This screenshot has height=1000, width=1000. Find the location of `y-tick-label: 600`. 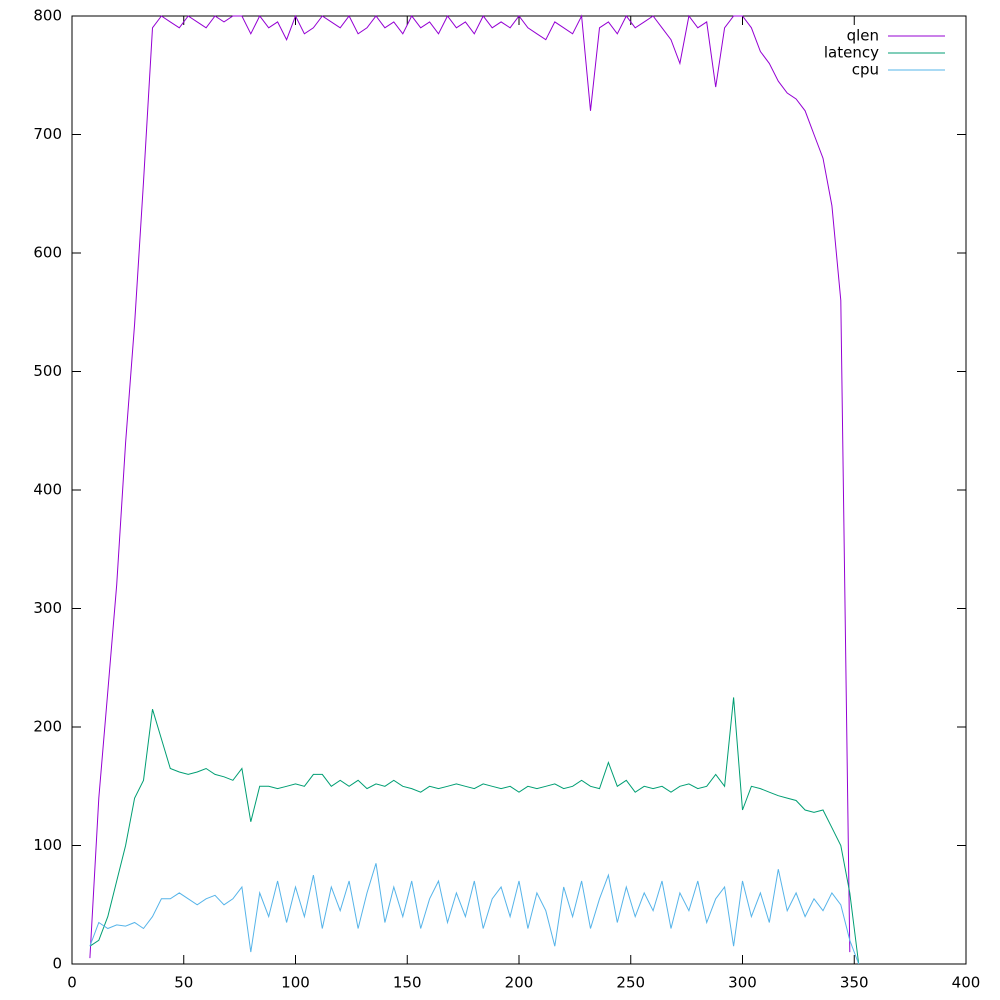

y-tick-label: 600 is located at coordinates (47, 253).